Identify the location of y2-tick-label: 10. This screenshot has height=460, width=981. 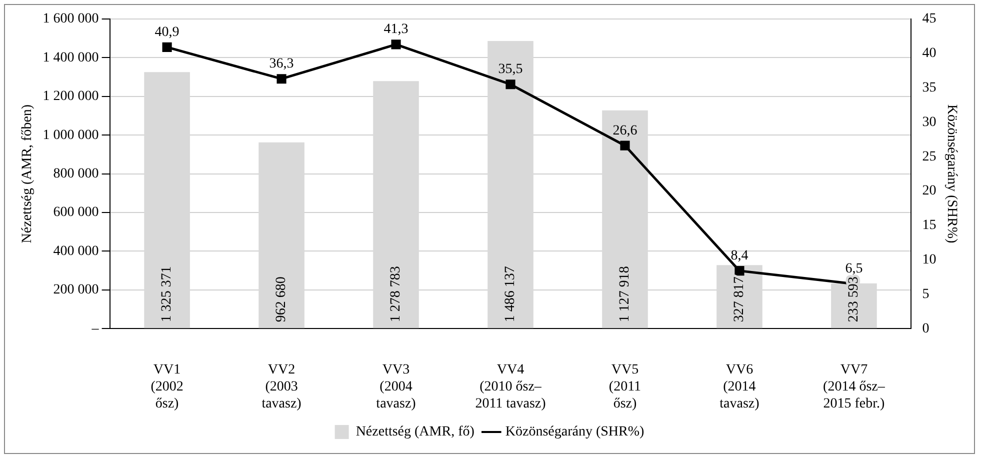
(929, 260).